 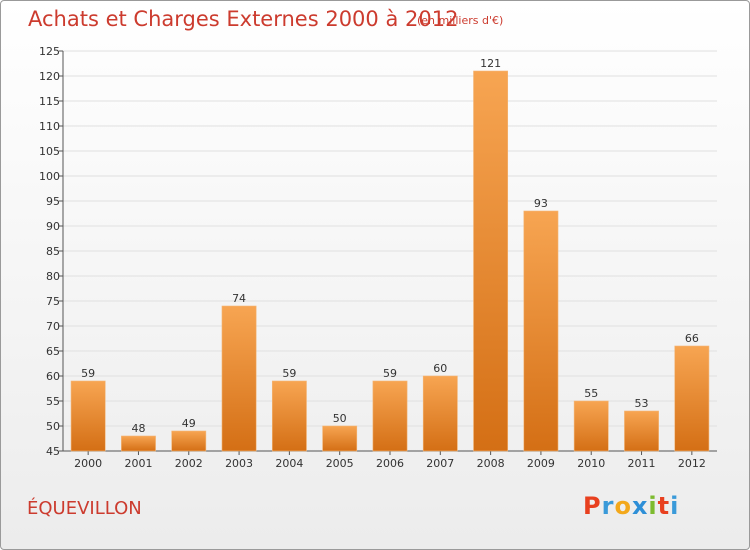 What do you see at coordinates (692, 398) in the screenshot?
I see `bar-2012` at bounding box center [692, 398].